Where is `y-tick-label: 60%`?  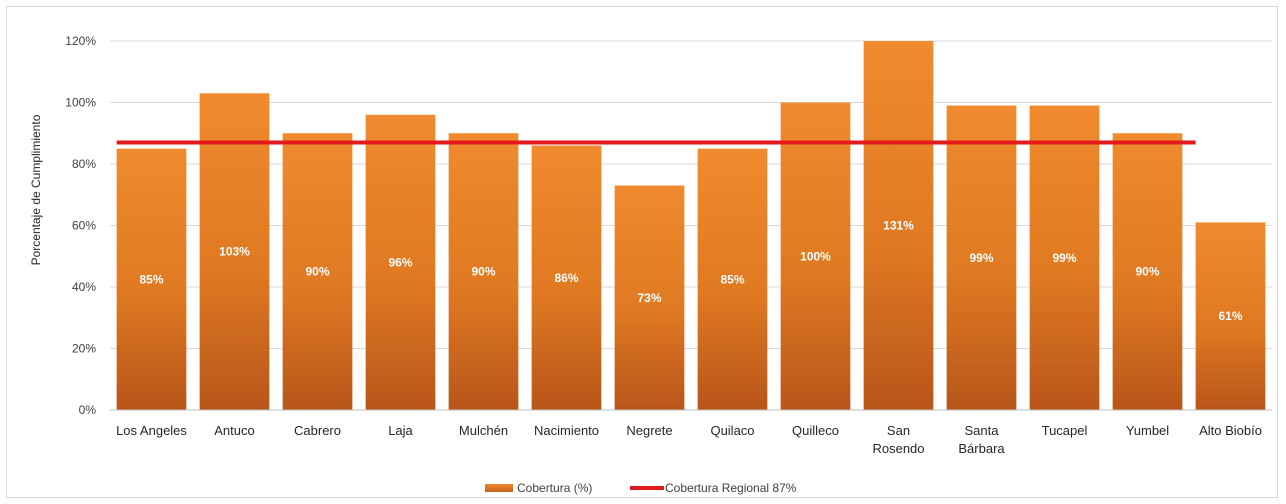
y-tick-label: 60% is located at coordinates (84, 226).